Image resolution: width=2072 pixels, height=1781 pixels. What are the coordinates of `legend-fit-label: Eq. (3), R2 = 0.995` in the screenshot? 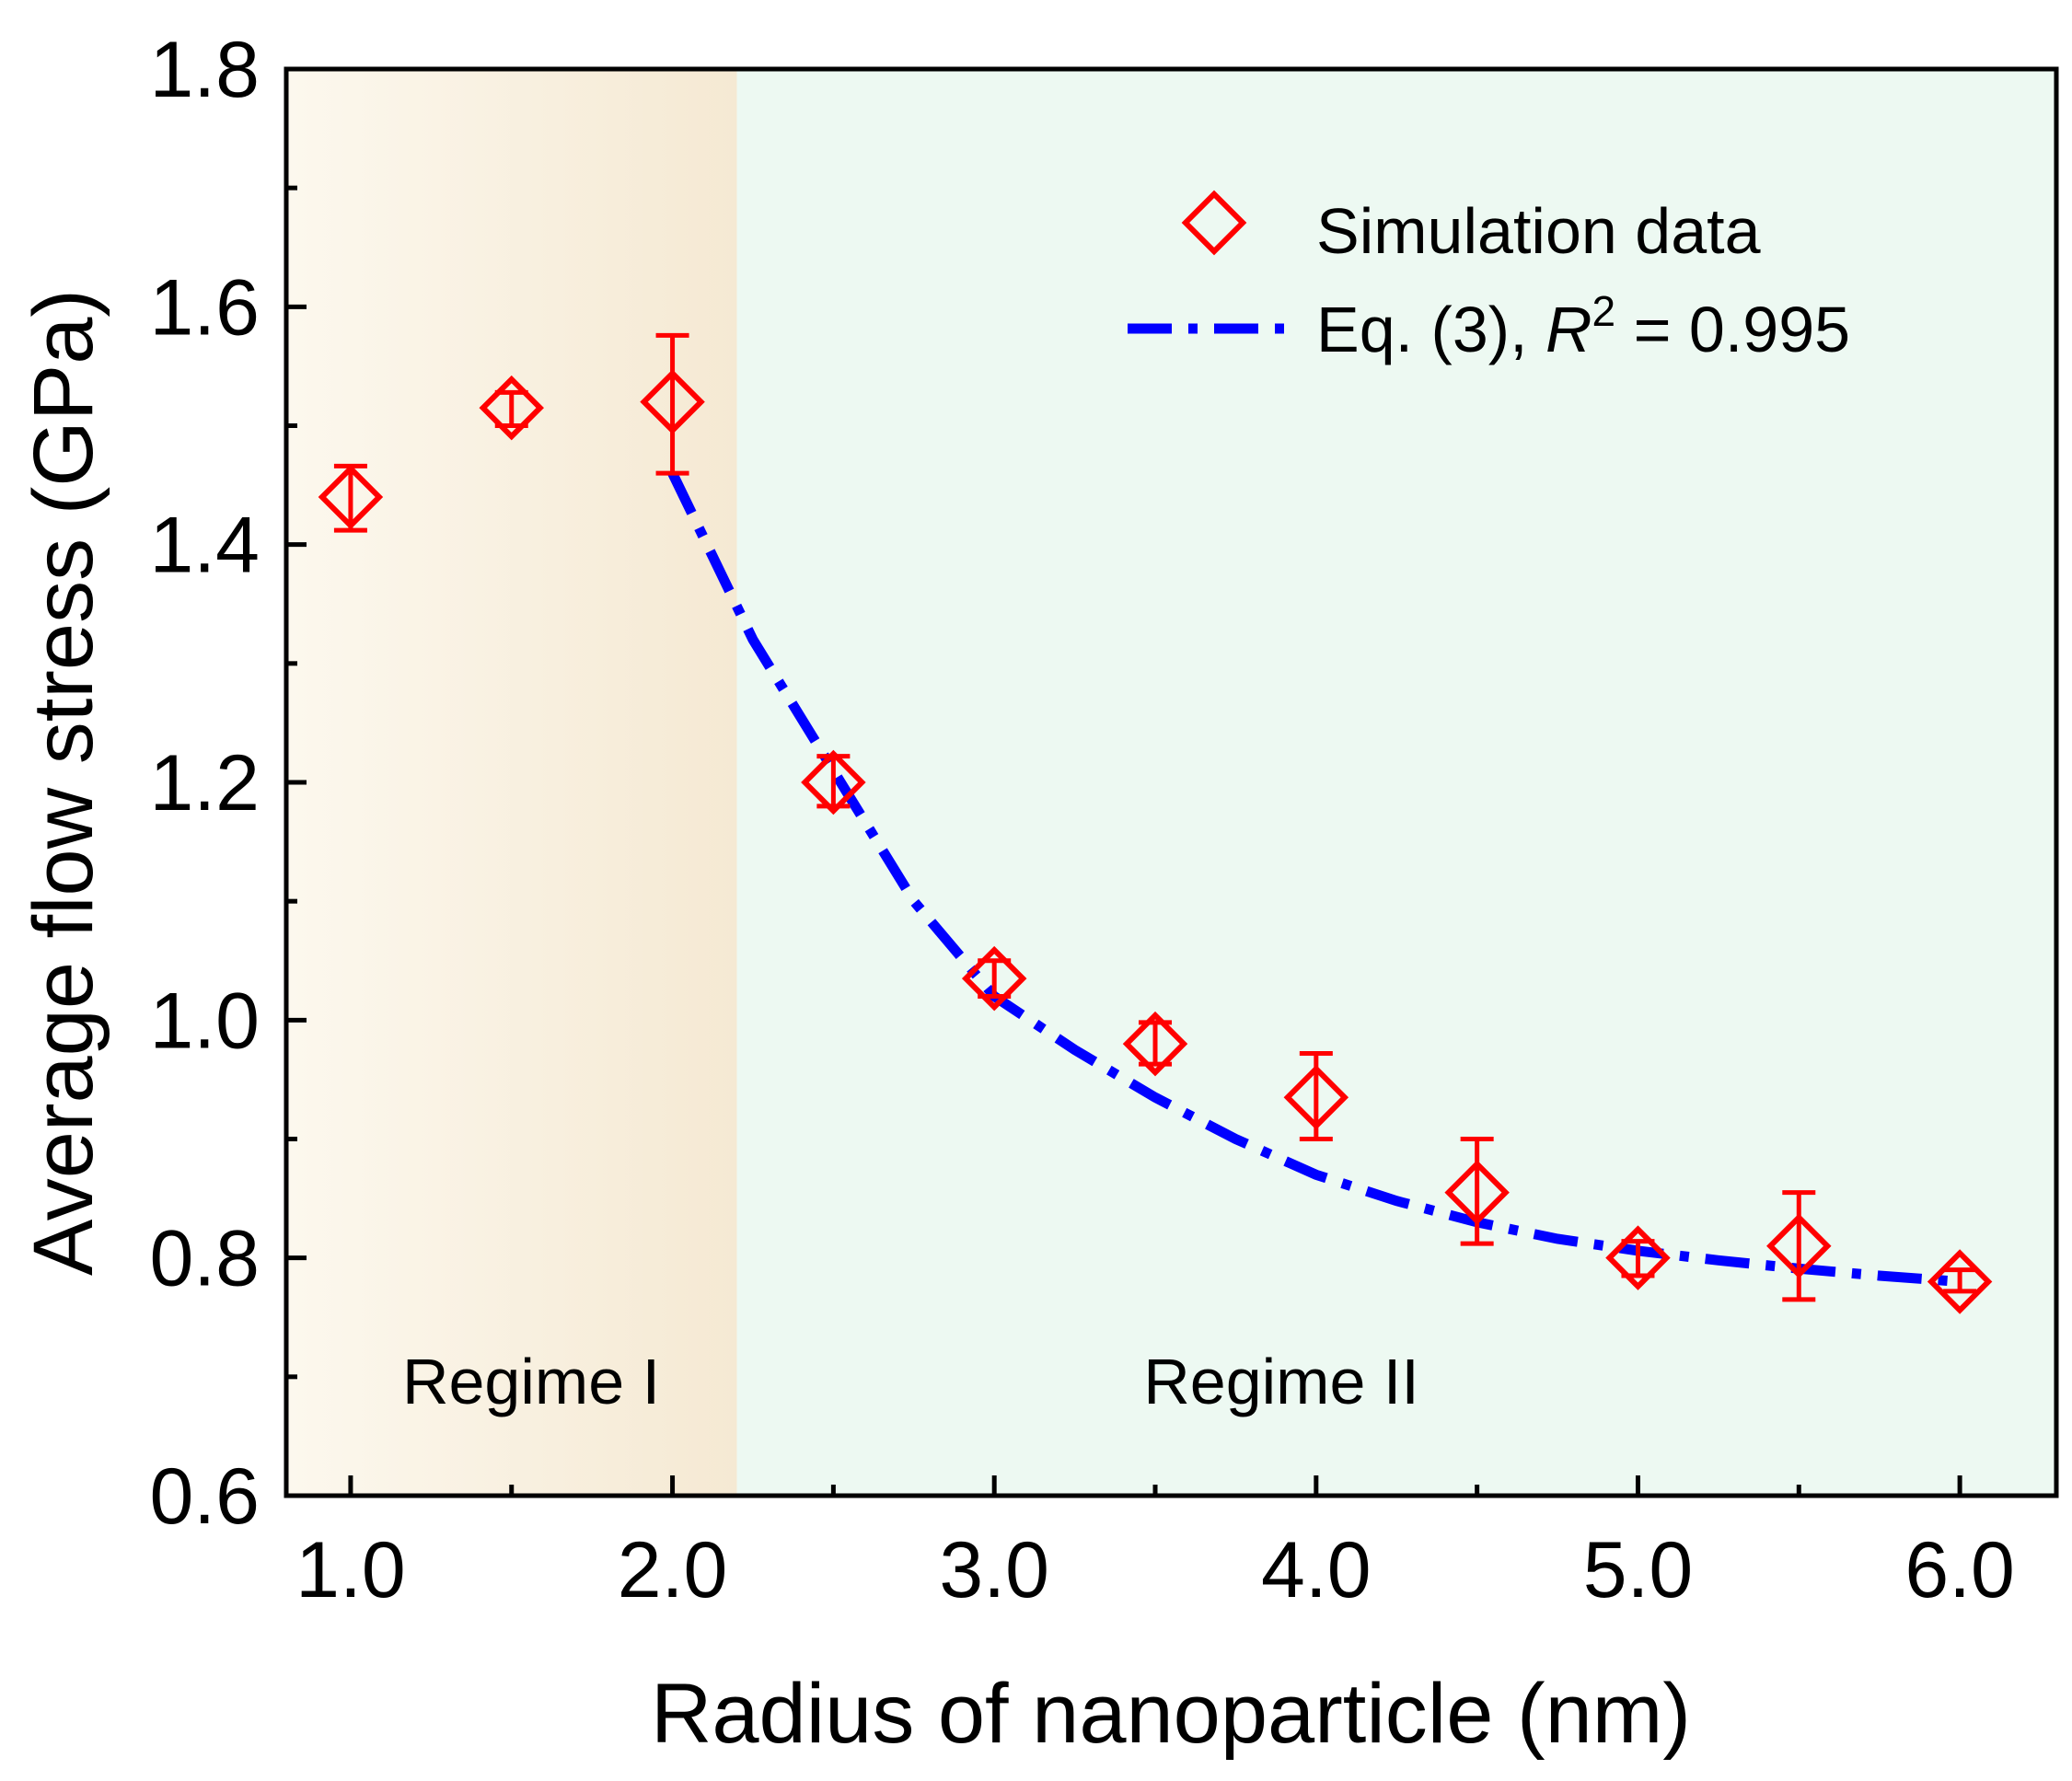 It's located at (1583, 326).